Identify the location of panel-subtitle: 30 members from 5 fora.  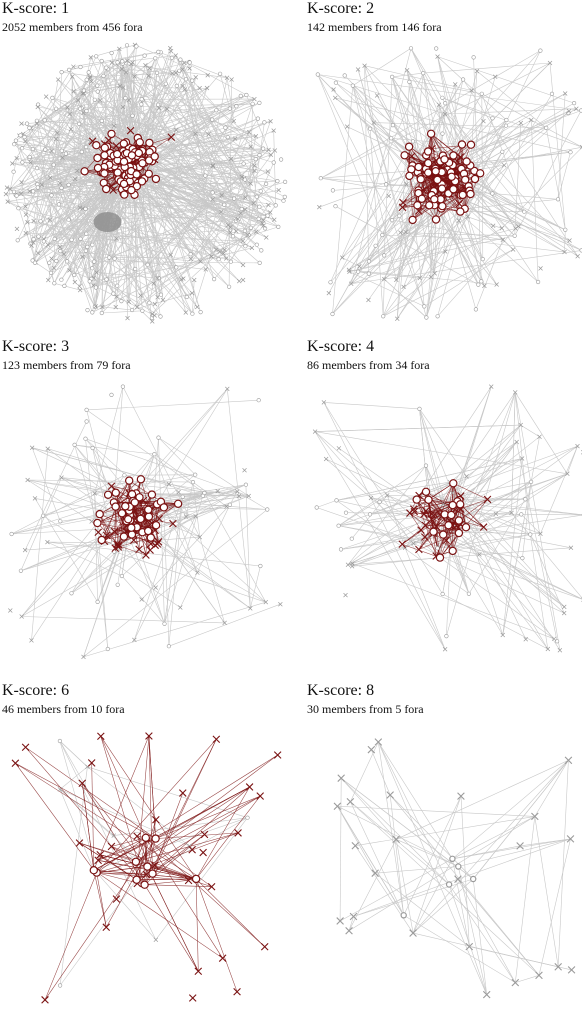
(365, 709).